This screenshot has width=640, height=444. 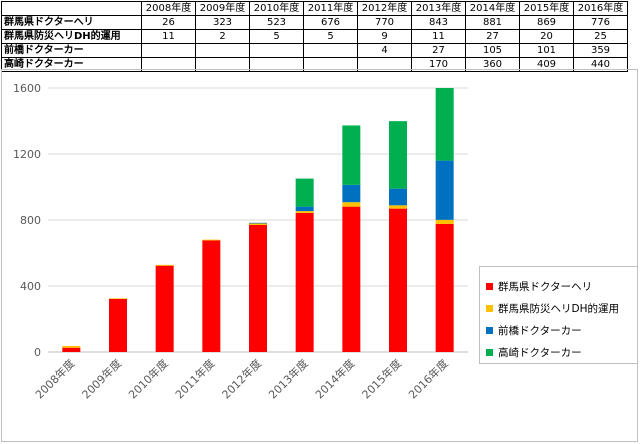 What do you see at coordinates (546, 36) in the screenshot?
I see `table-cell: 20` at bounding box center [546, 36].